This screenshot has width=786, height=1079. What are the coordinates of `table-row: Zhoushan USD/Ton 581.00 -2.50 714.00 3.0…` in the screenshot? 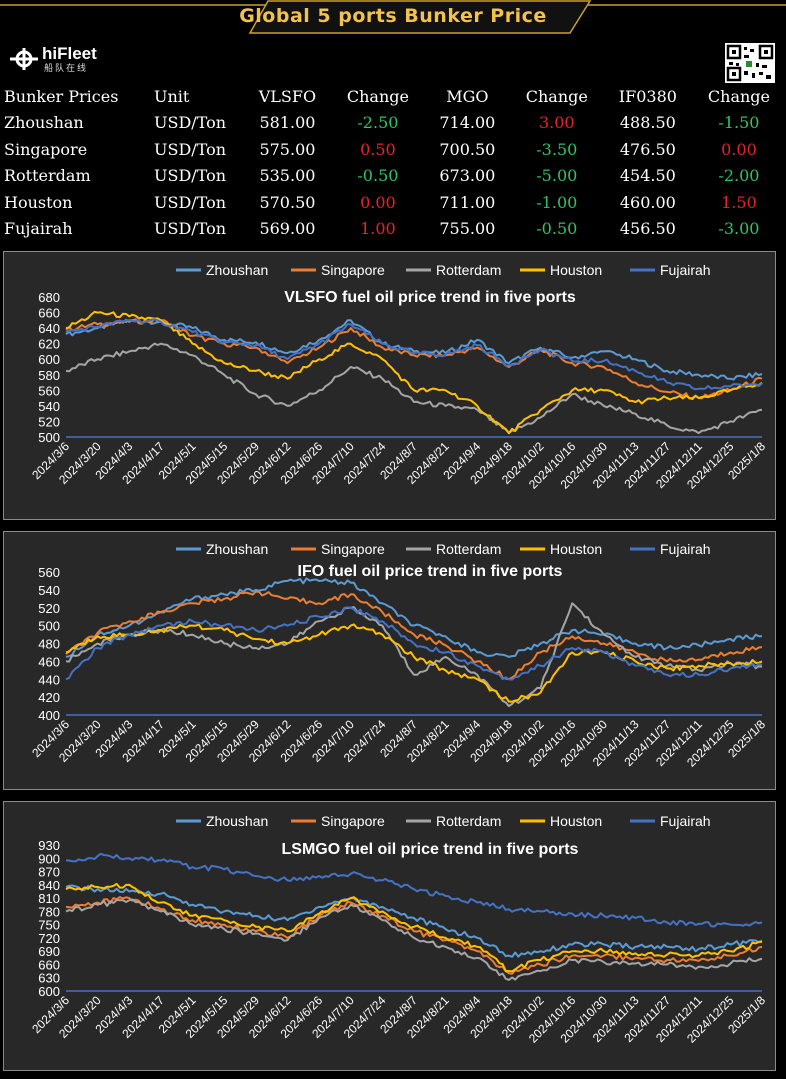 It's located at (393, 123).